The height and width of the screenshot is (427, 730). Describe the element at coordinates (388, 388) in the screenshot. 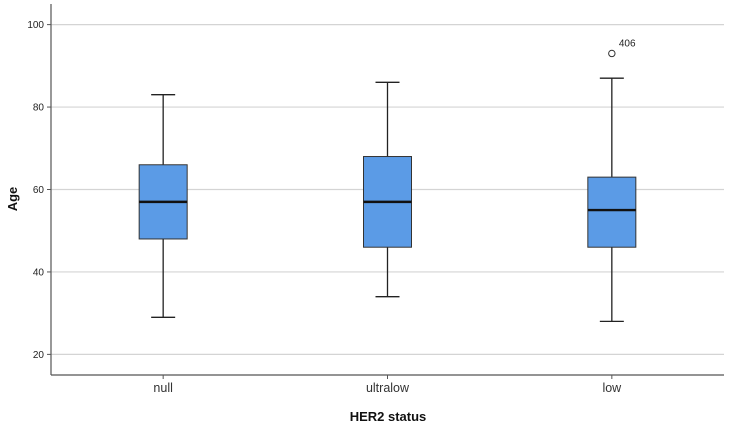

I see `x-tick-label: ultralow` at that location.